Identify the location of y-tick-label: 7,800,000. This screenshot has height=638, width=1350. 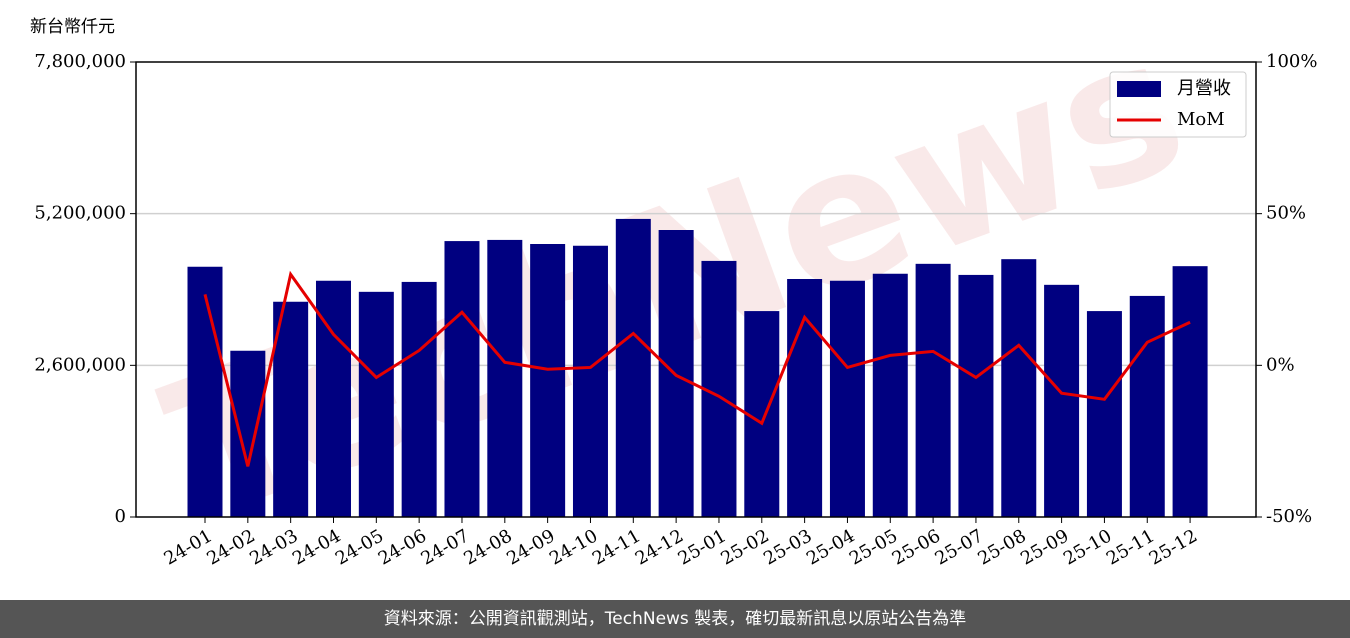
(80, 61).